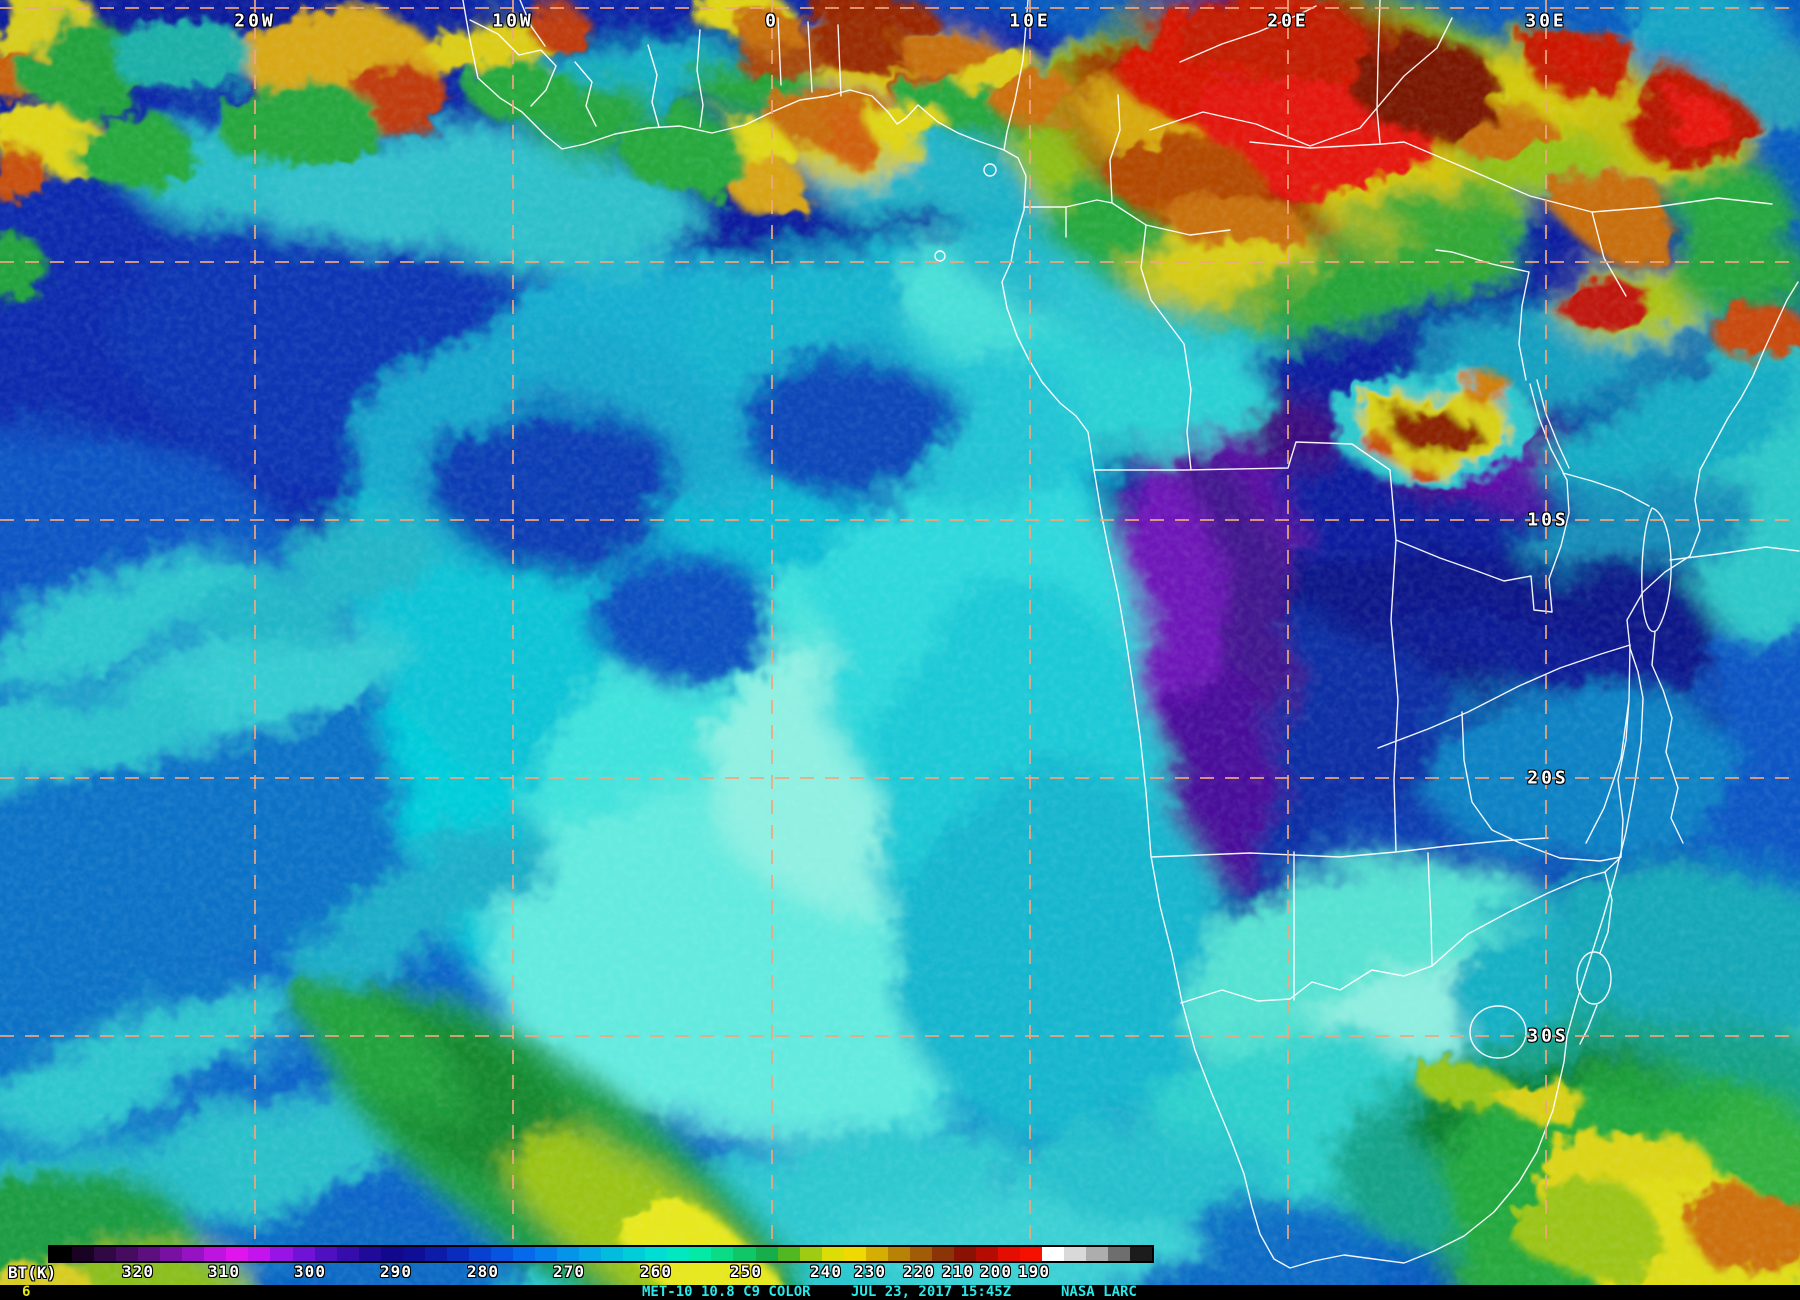 This screenshot has height=1300, width=1800. I want to click on frame-number: 6, so click(26, 1292).